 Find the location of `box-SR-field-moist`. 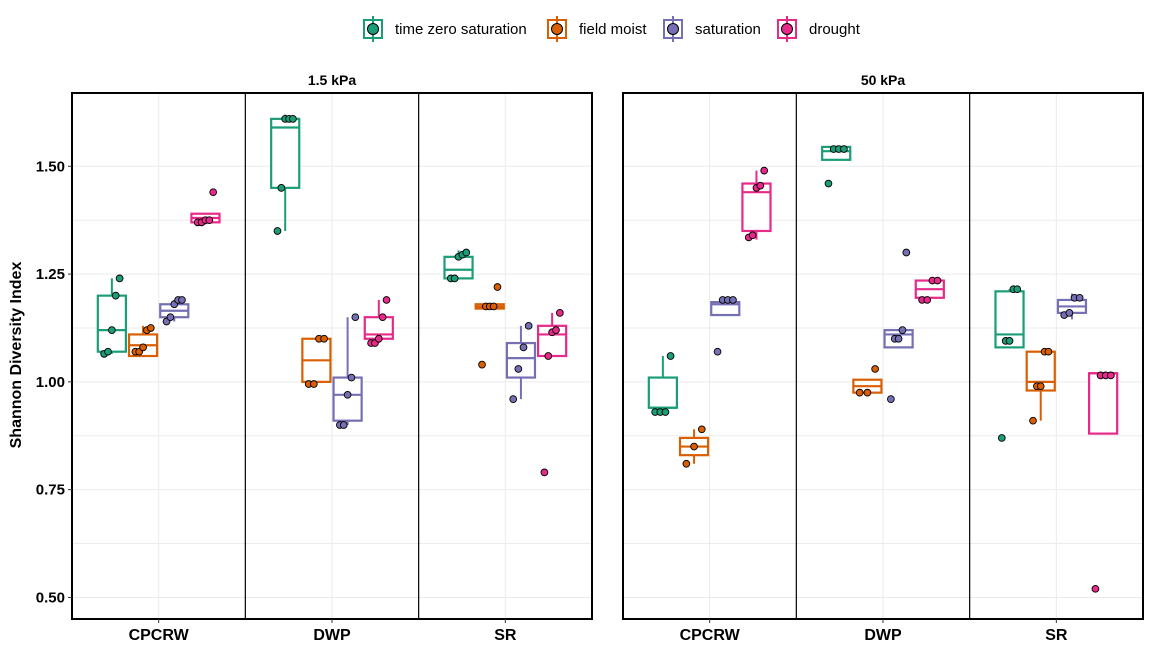

box-SR-field-moist is located at coordinates (489, 326).